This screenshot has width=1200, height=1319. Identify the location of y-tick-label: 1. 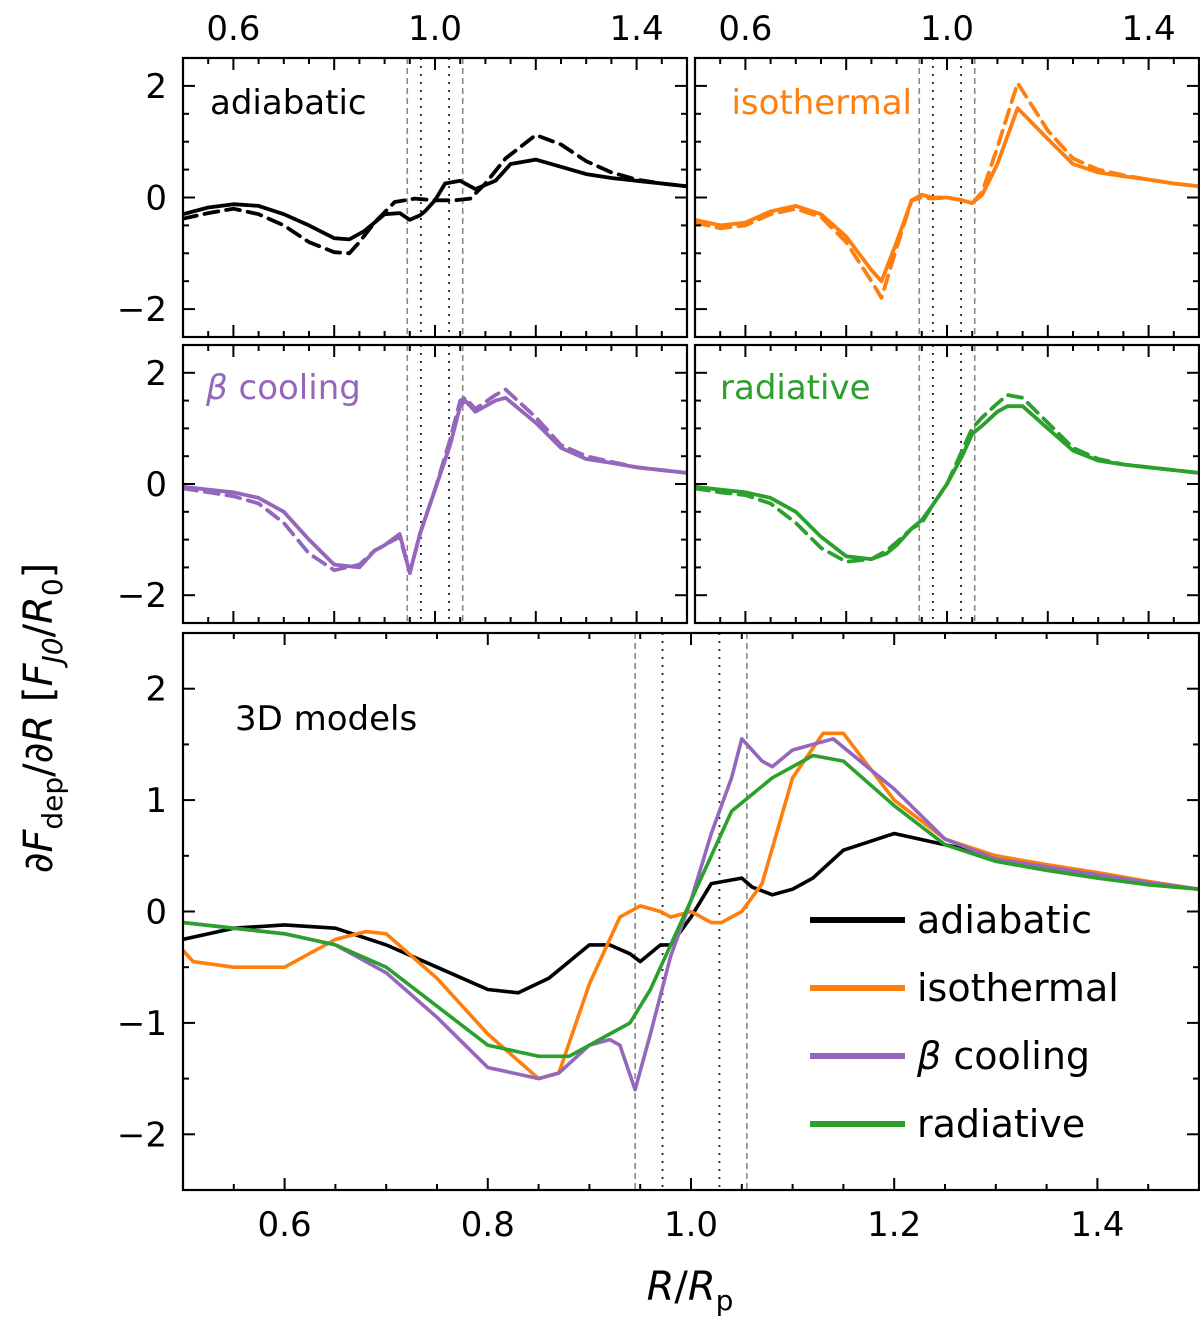
(156, 801).